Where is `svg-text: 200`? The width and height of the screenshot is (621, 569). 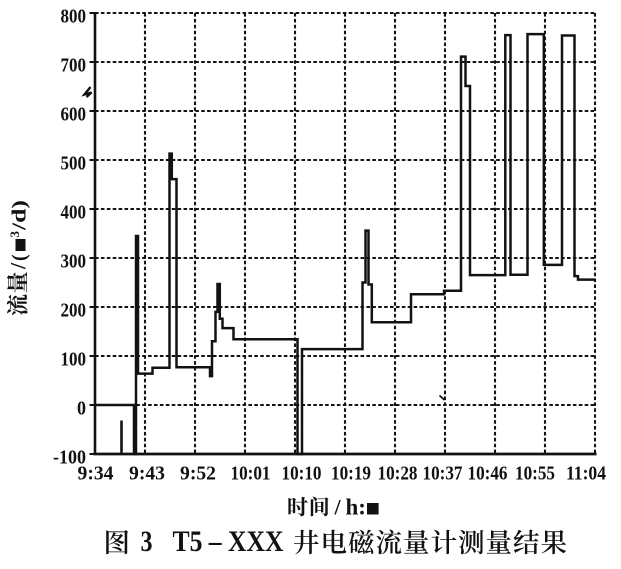
svg-text: 200 is located at coordinates (74, 310).